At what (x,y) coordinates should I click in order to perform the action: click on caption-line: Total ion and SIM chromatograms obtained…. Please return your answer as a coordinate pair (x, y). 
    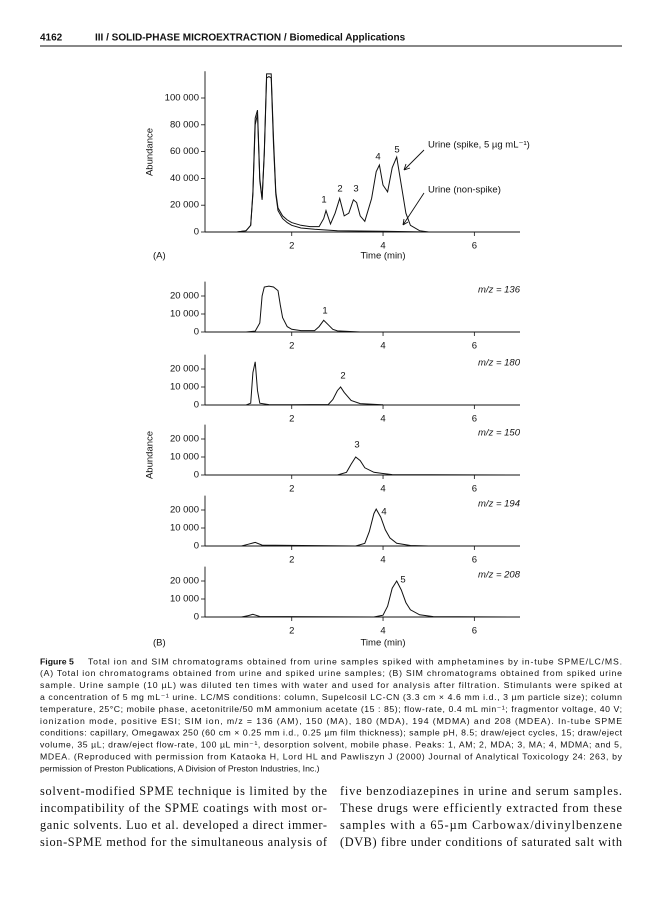
    Looking at the image, I should click on (355, 661).